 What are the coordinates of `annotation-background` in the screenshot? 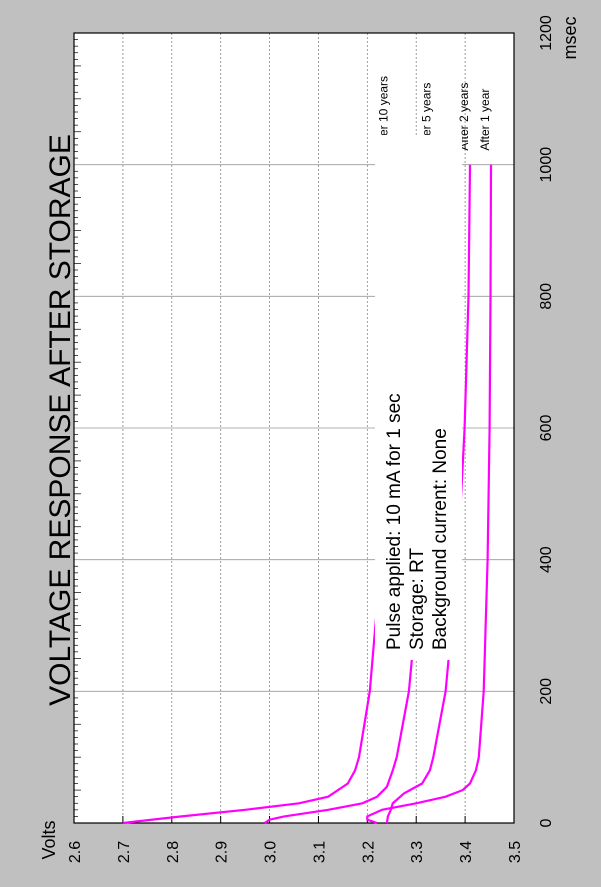 It's located at (418, 397).